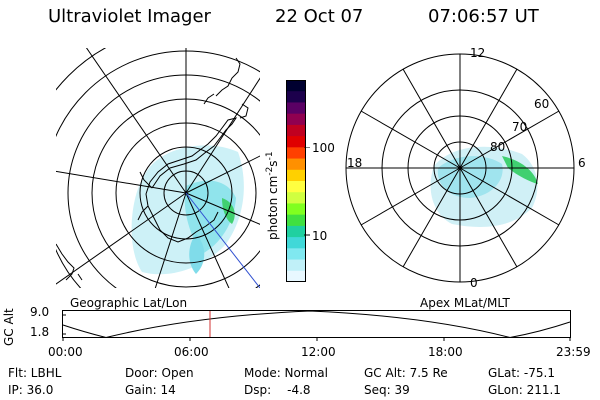 Image resolution: width=600 pixels, height=400 pixels. I want to click on time-label: 07:06:57 UT, so click(483, 16).